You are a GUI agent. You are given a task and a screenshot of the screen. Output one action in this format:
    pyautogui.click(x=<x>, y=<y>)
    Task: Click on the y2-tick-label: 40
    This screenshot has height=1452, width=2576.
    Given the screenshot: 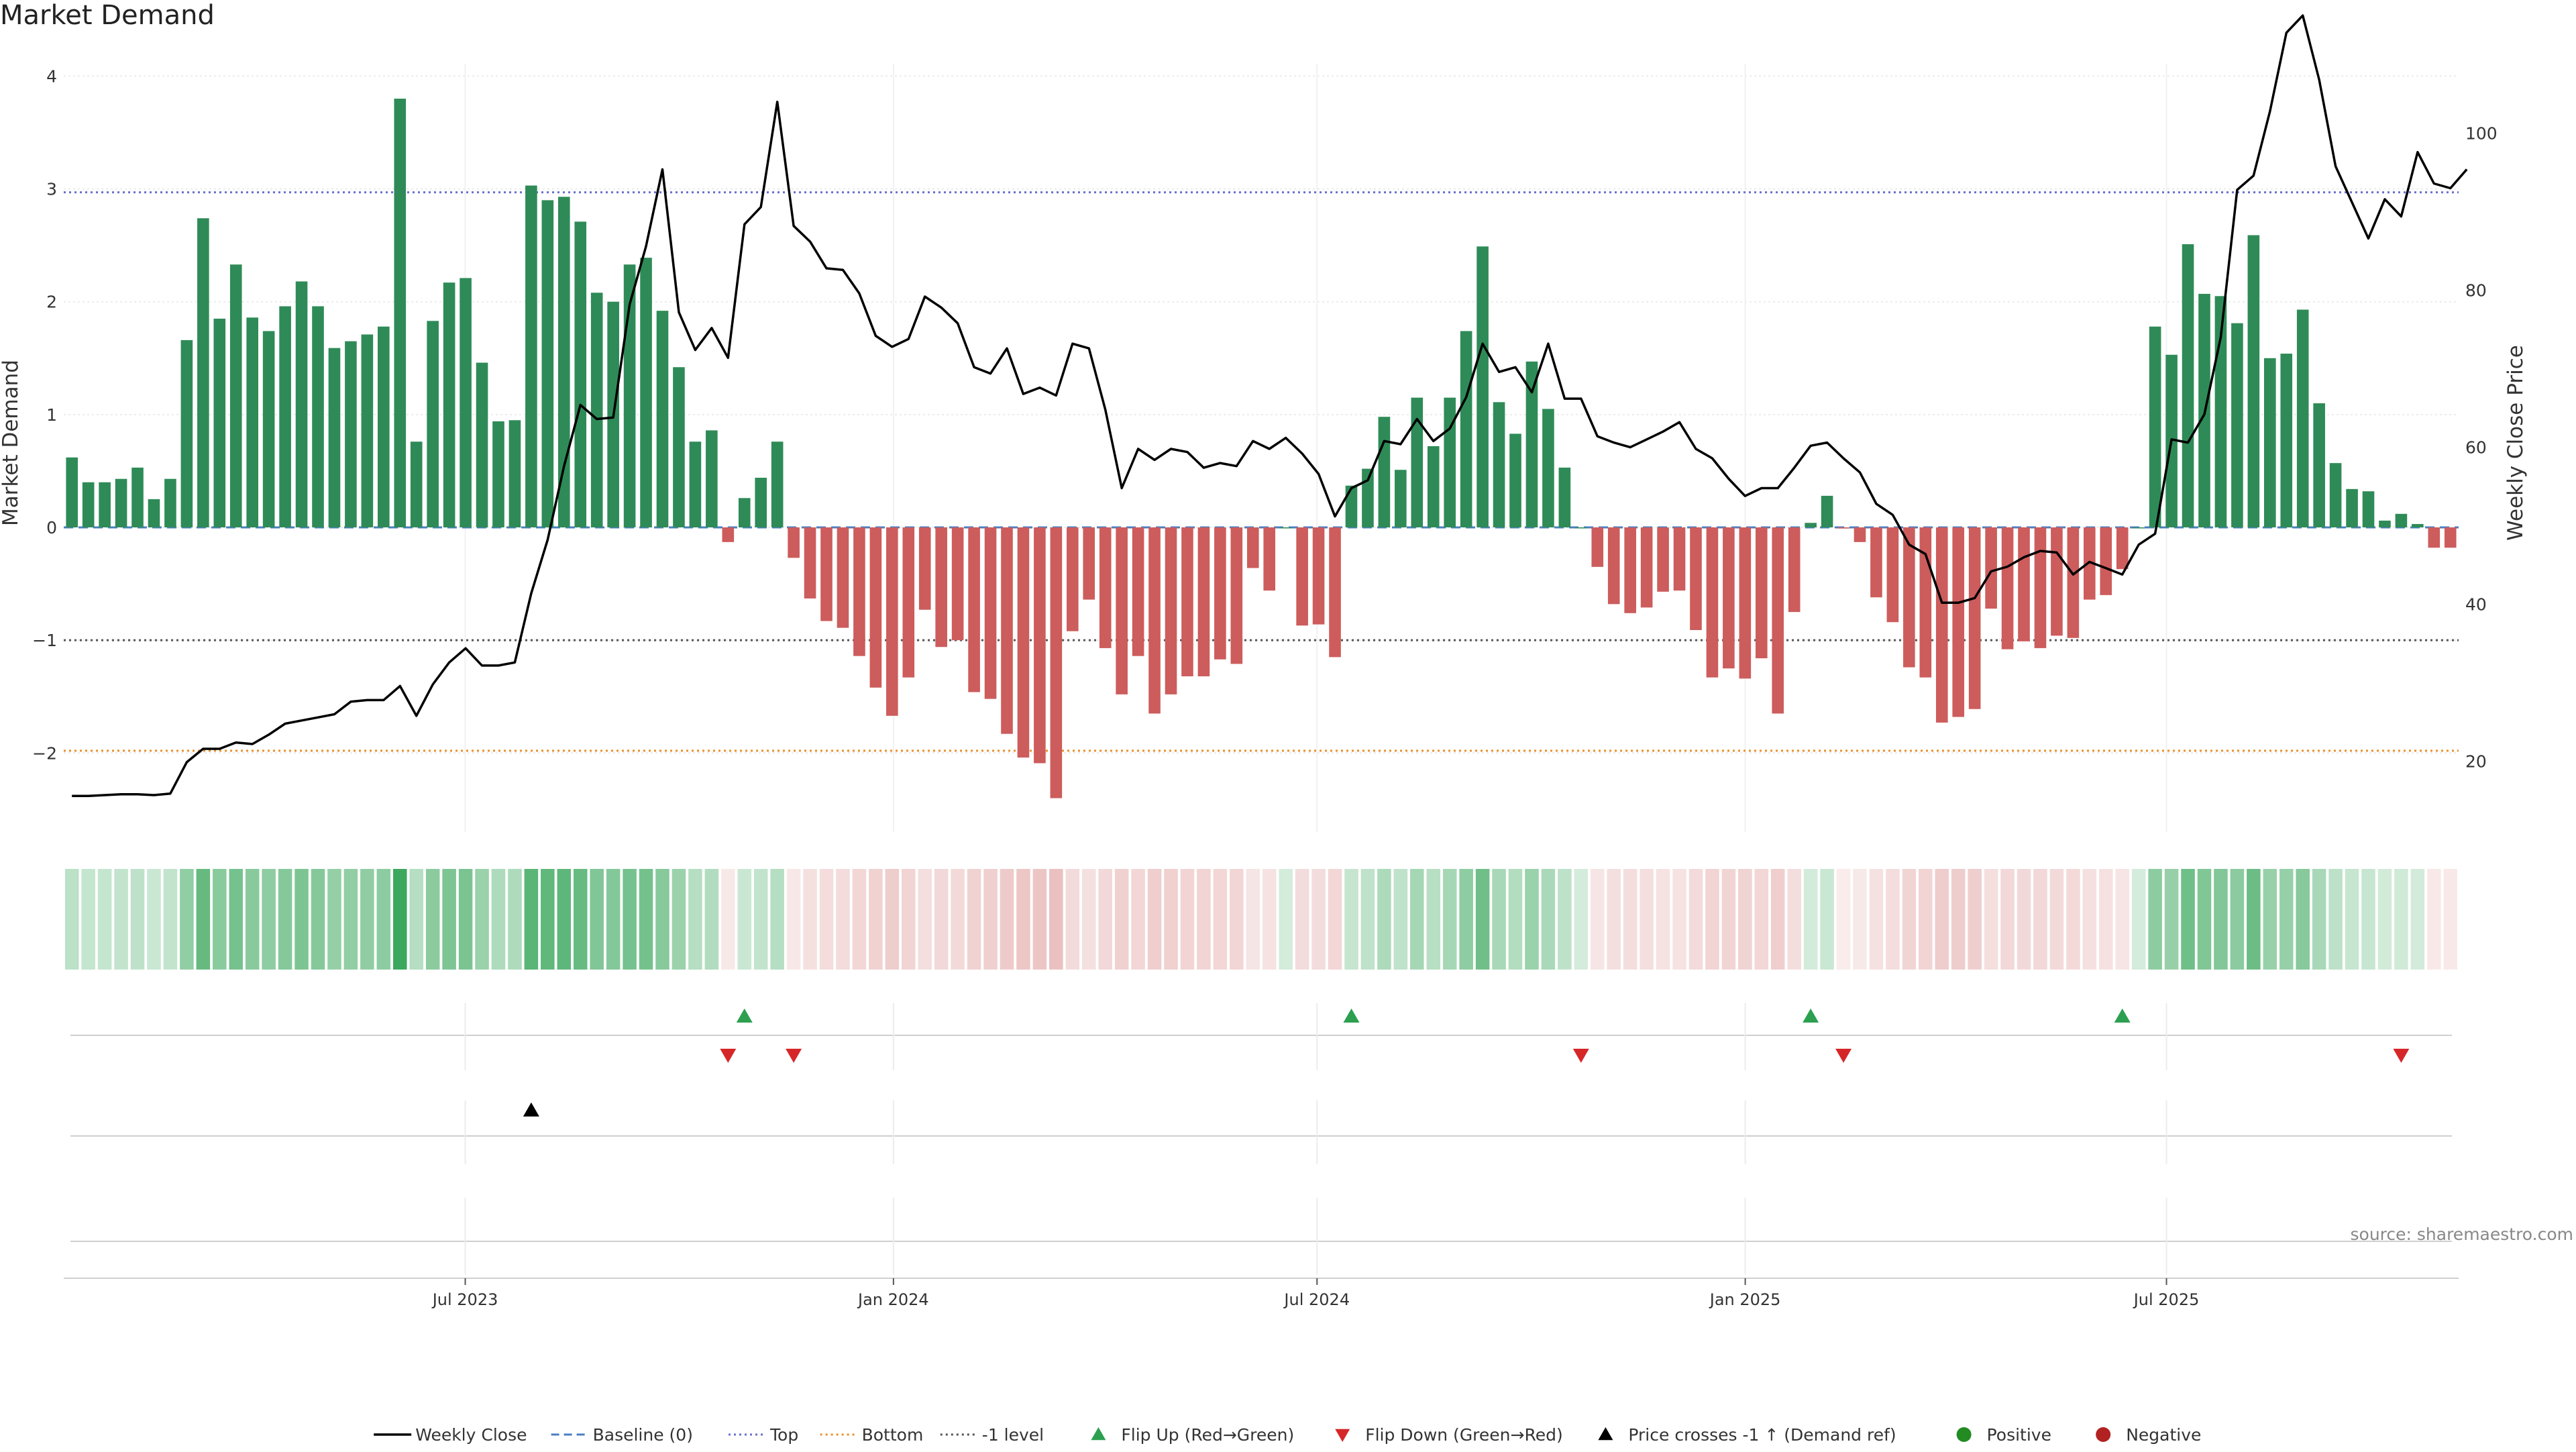 What is the action you would take?
    pyautogui.click(x=2476, y=605)
    